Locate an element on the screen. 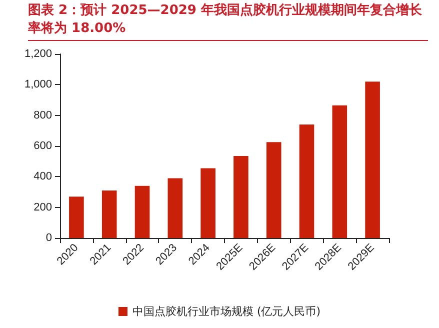  y-tick-label: 400 is located at coordinates (43, 176).